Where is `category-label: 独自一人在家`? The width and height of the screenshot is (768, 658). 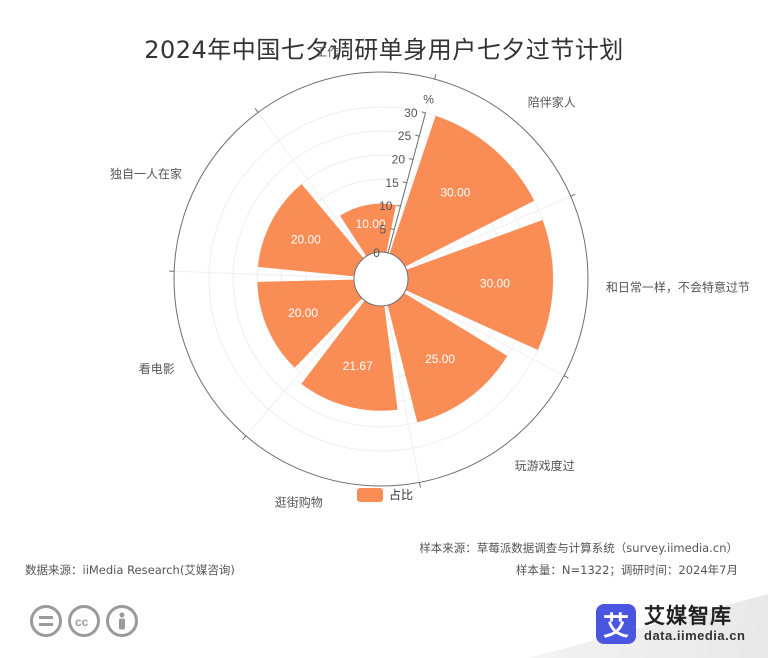
category-label: 独自一人在家 is located at coordinates (146, 173).